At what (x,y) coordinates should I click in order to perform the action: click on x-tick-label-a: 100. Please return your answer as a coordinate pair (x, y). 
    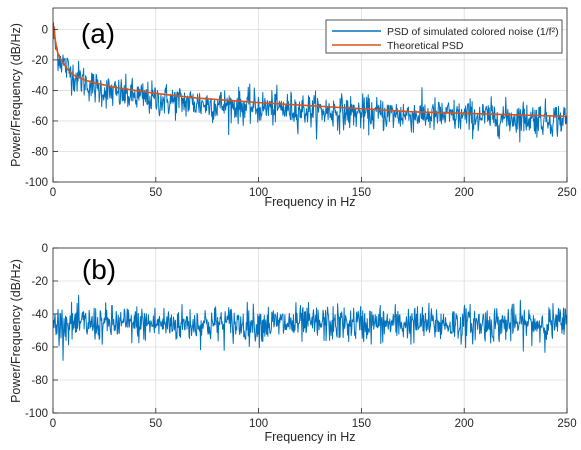
    Looking at the image, I should click on (258, 193).